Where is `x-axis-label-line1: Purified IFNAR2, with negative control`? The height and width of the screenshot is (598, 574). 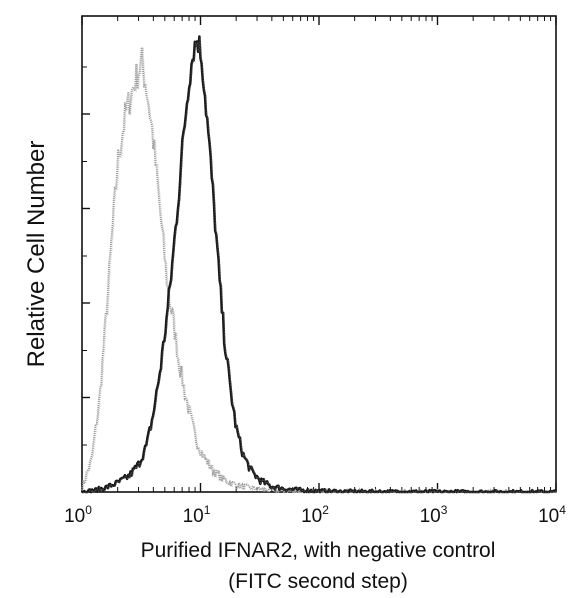
x-axis-label-line1: Purified IFNAR2, with negative control is located at coordinates (318, 550).